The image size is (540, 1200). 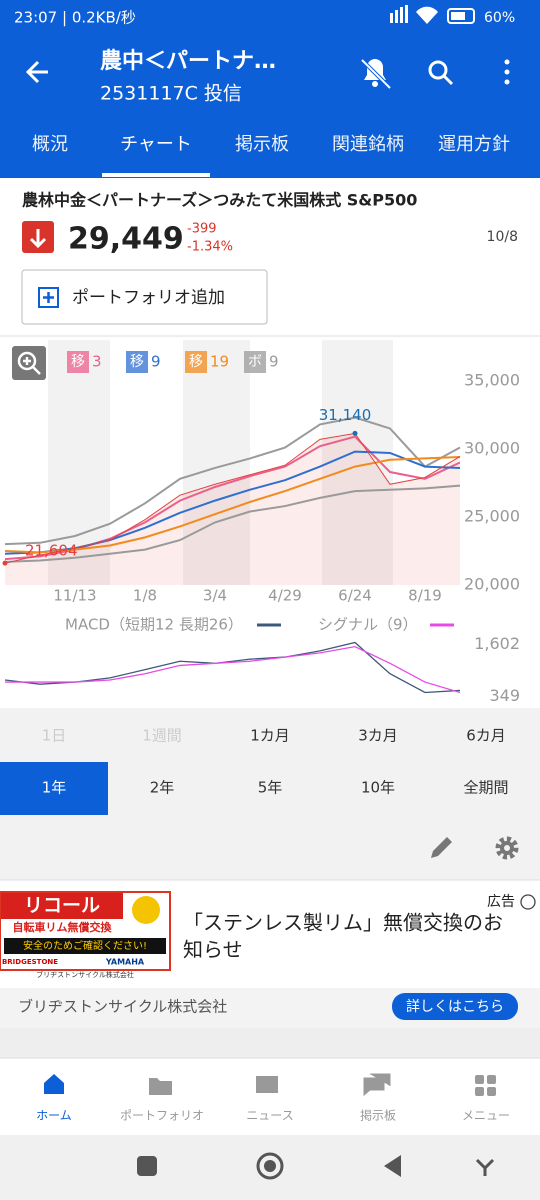 I want to click on tab: 運用方針, so click(x=474, y=144).